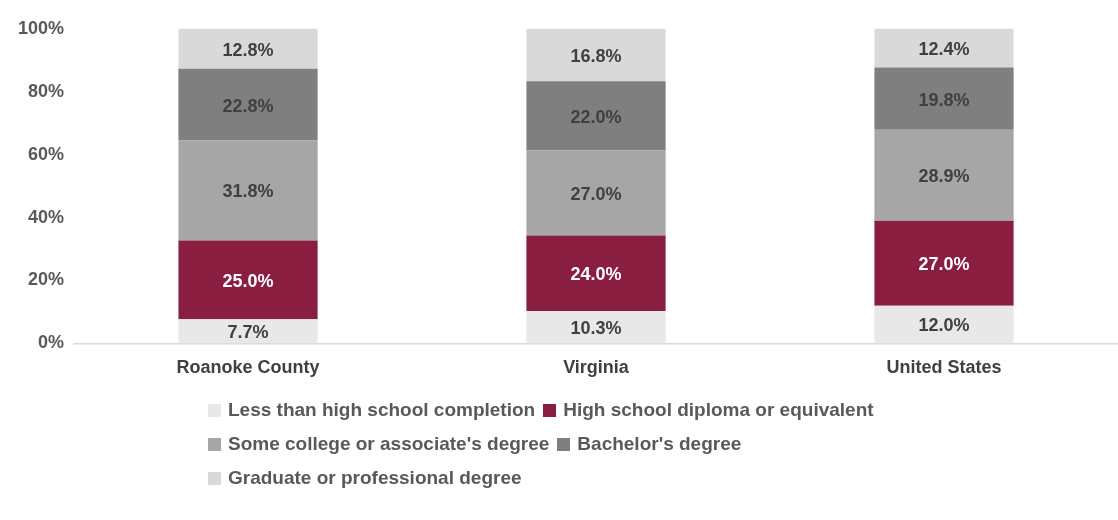 This screenshot has height=520, width=1118. I want to click on data-label: 28.9%, so click(944, 176).